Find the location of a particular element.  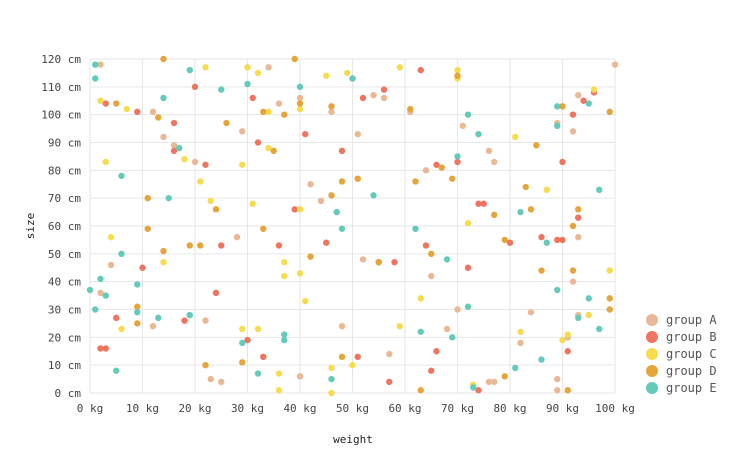

y-tick-label: 50 cm is located at coordinates (64, 254).